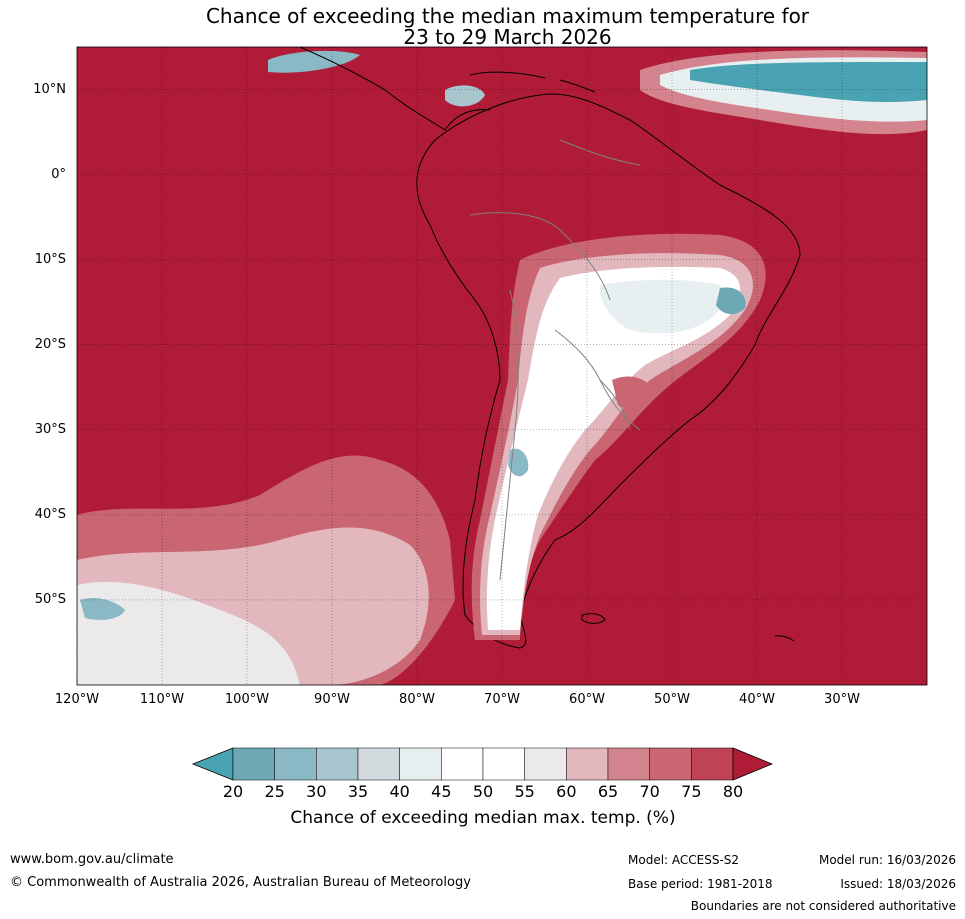 This screenshot has height=919, width=965. I want to click on legend-tick-label: 25, so click(274, 791).